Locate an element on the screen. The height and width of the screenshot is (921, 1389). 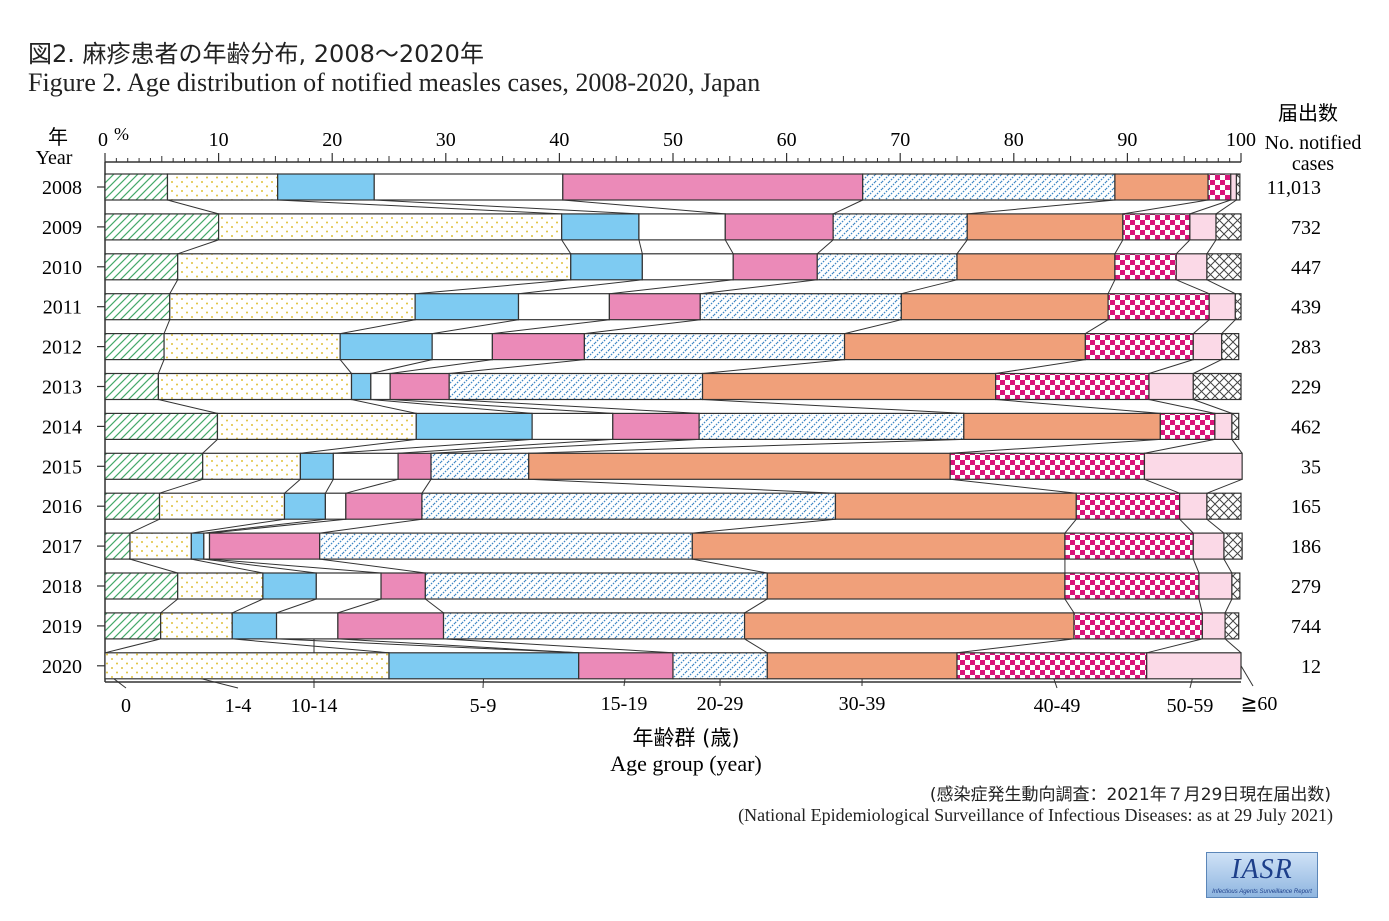
count-header-en-2: cases is located at coordinates (1313, 164).